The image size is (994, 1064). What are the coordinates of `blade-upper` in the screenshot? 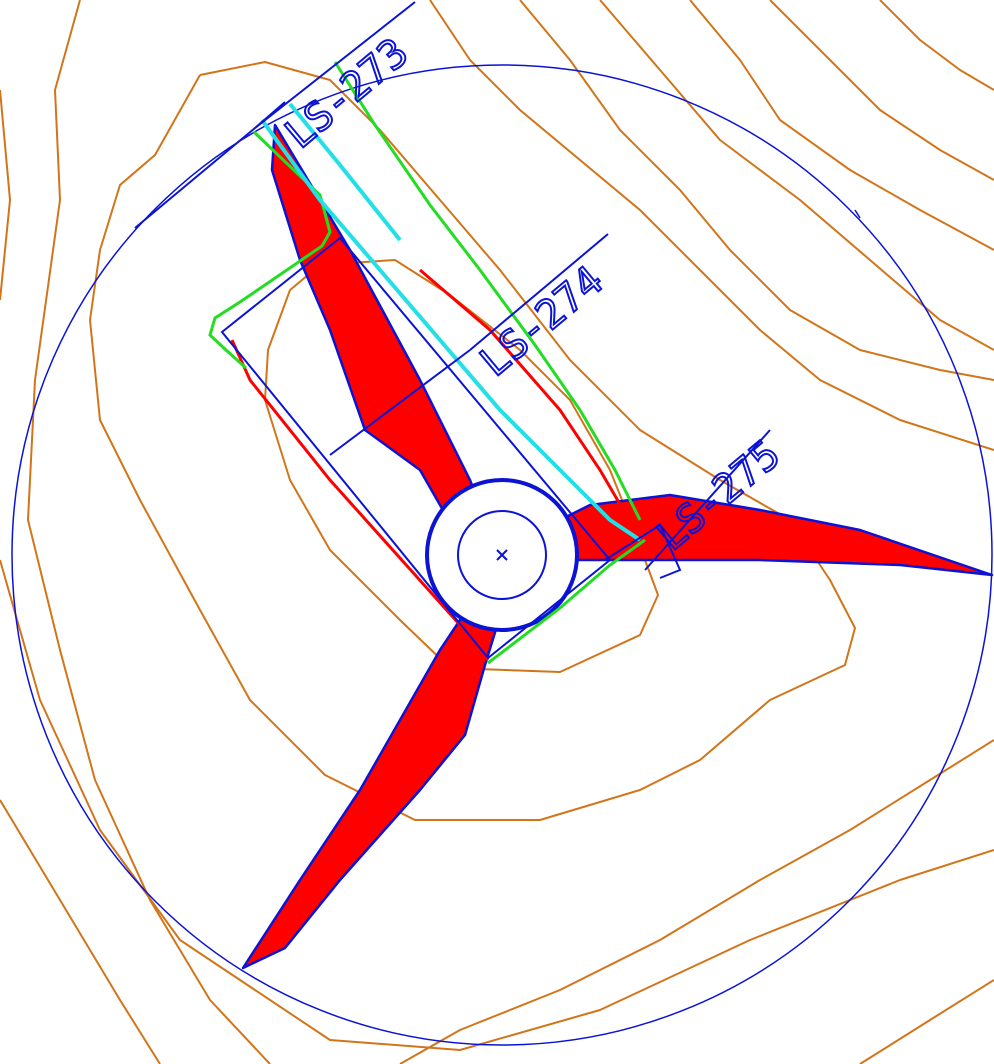 It's located at (378, 332).